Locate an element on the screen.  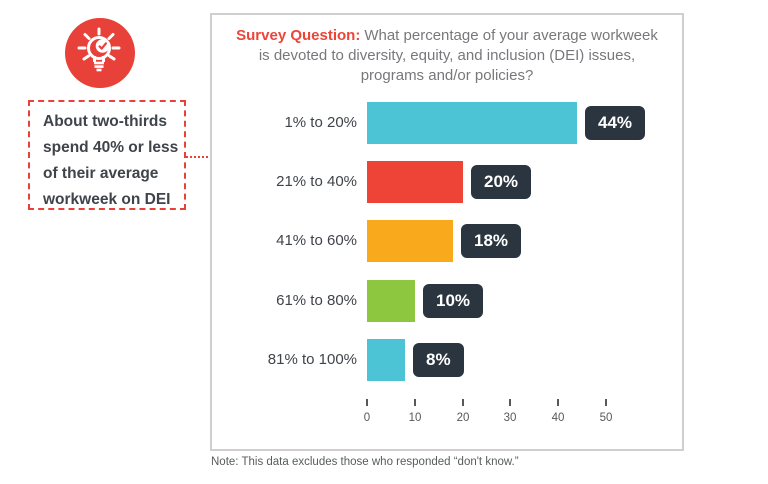
value-label: 20% is located at coordinates (501, 181).